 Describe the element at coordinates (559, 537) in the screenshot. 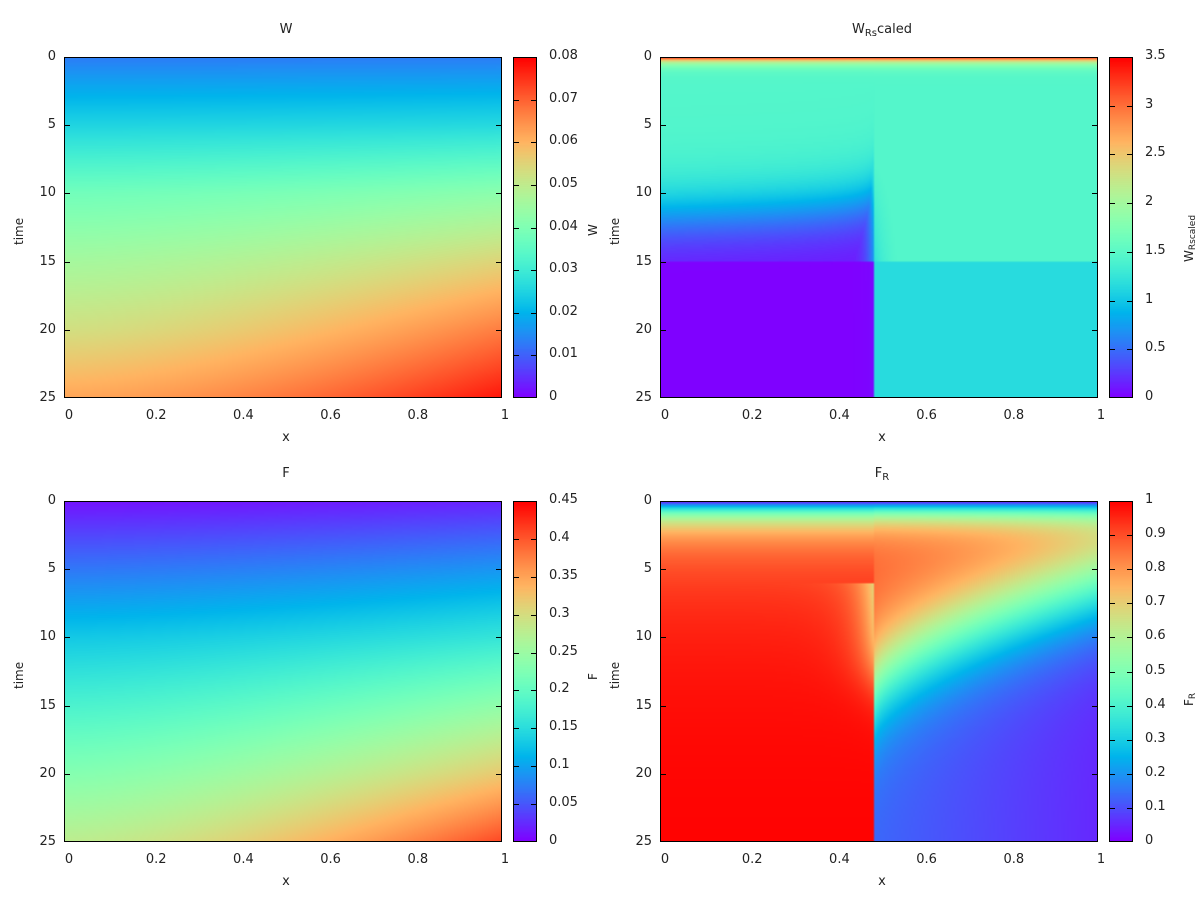

I see `colorbar-tick-label: 0.4` at that location.